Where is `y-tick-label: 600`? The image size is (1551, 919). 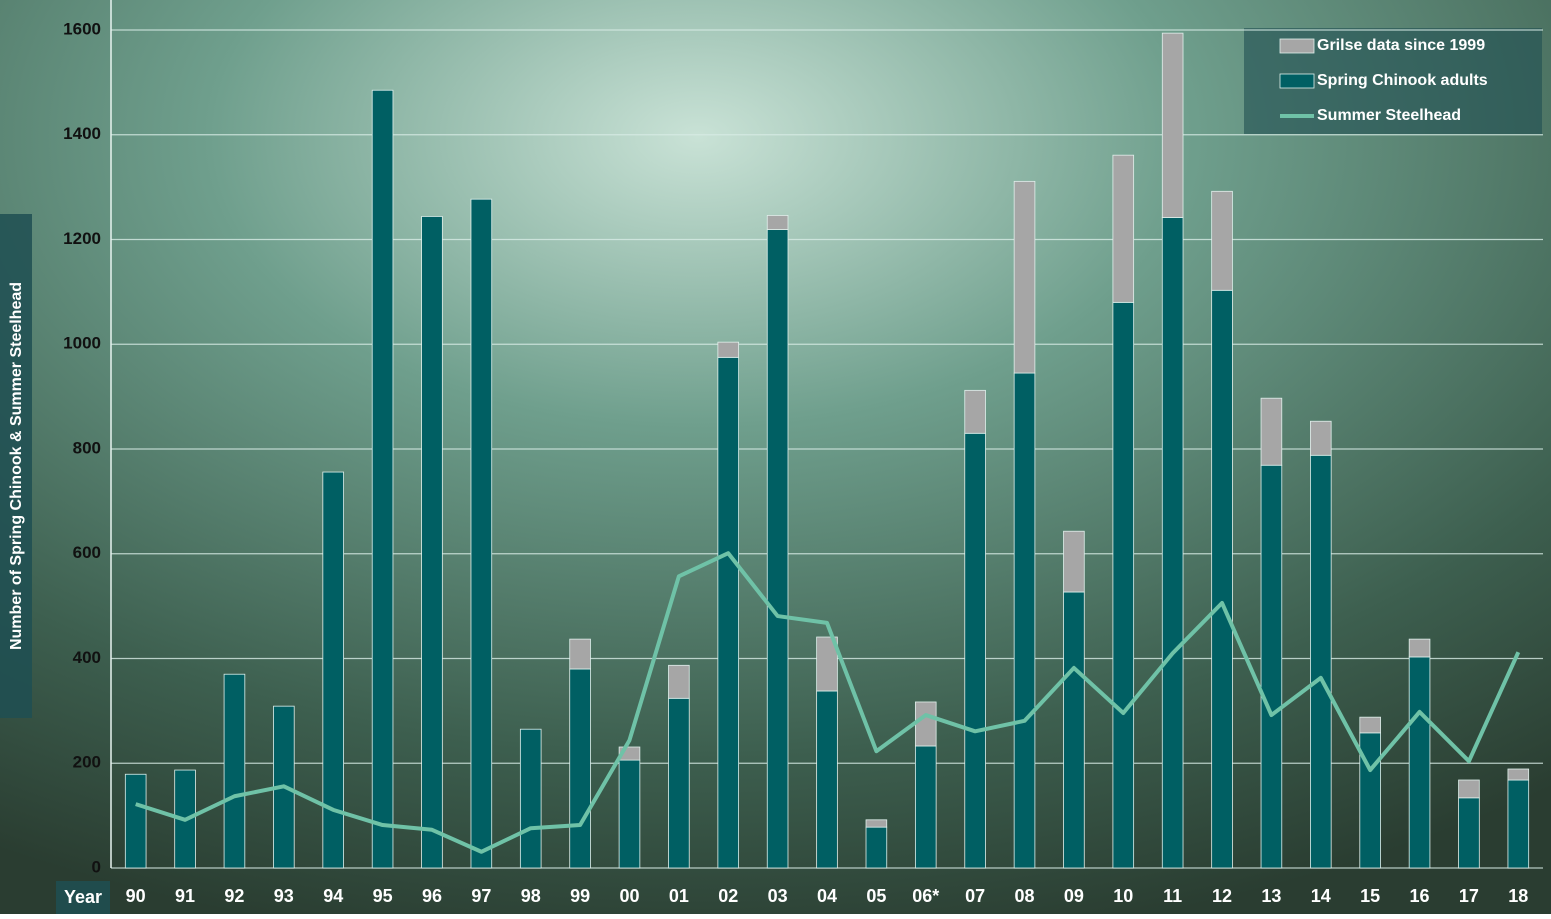
y-tick-label: 600 is located at coordinates (87, 552).